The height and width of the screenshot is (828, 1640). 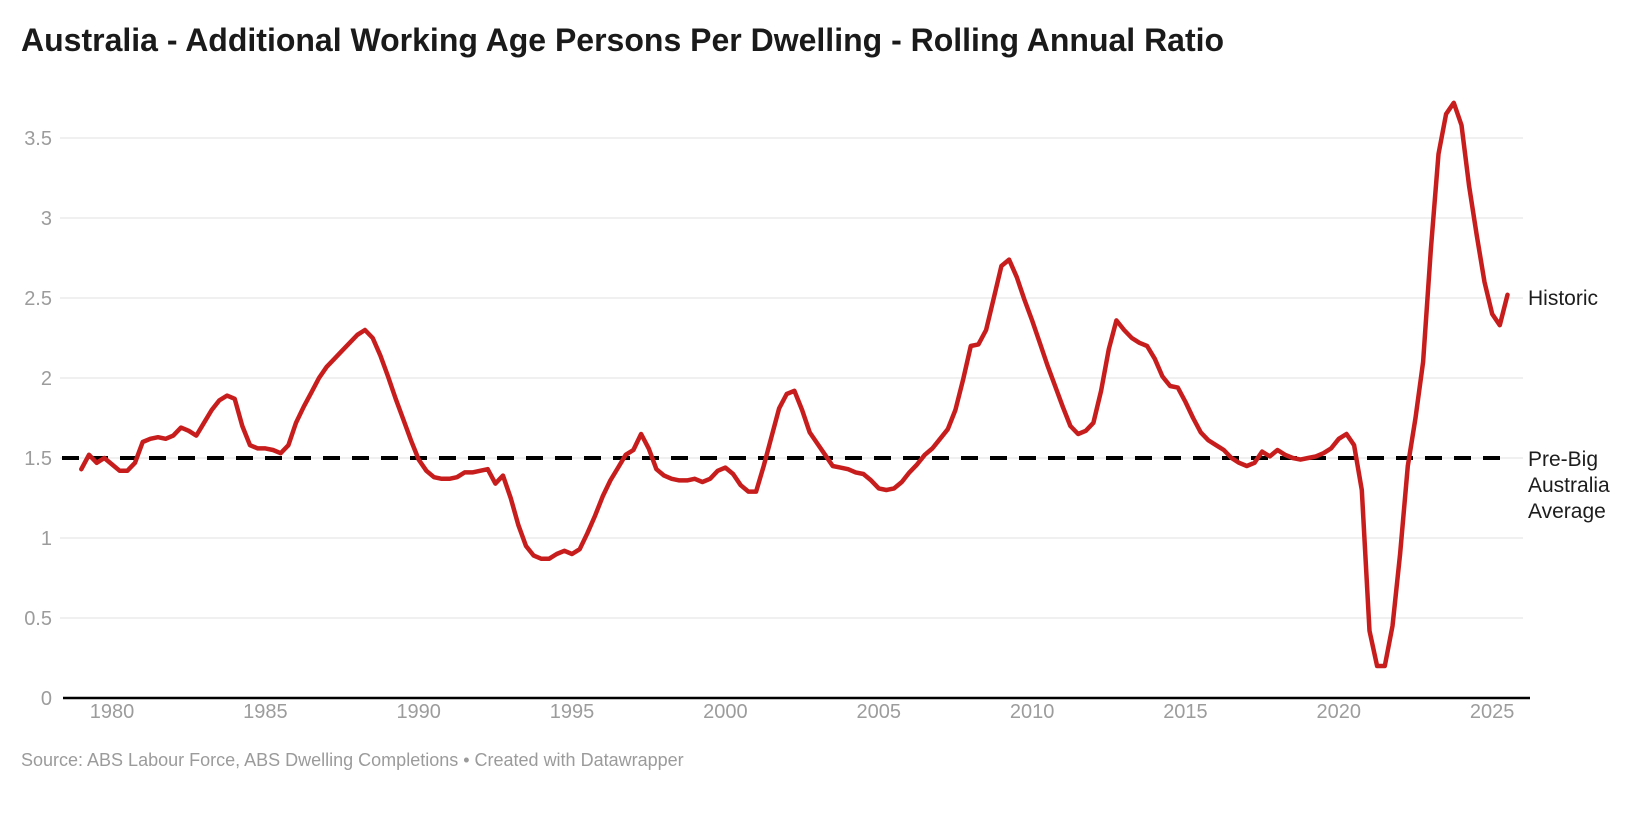 What do you see at coordinates (1492, 712) in the screenshot?
I see `x-tick-label: 2025` at bounding box center [1492, 712].